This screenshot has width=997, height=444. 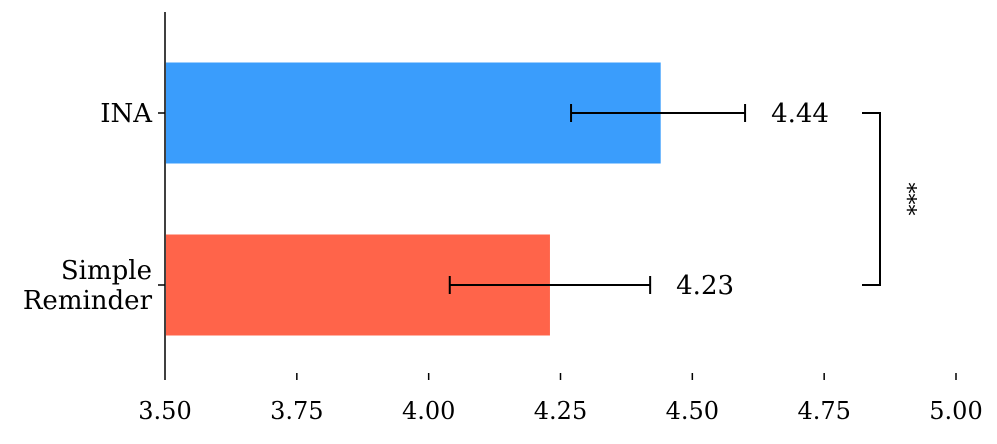 I want to click on annotations: ***, so click(x=890, y=199).